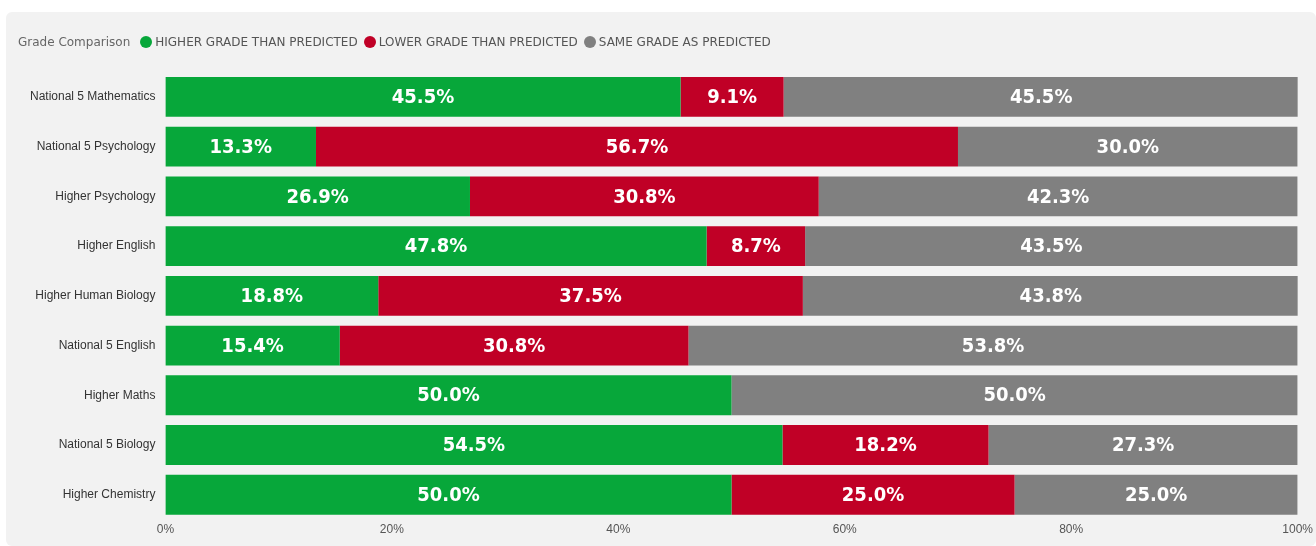 The height and width of the screenshot is (546, 1316). What do you see at coordinates (120, 394) in the screenshot?
I see `y-tick-label: Higher Maths` at bounding box center [120, 394].